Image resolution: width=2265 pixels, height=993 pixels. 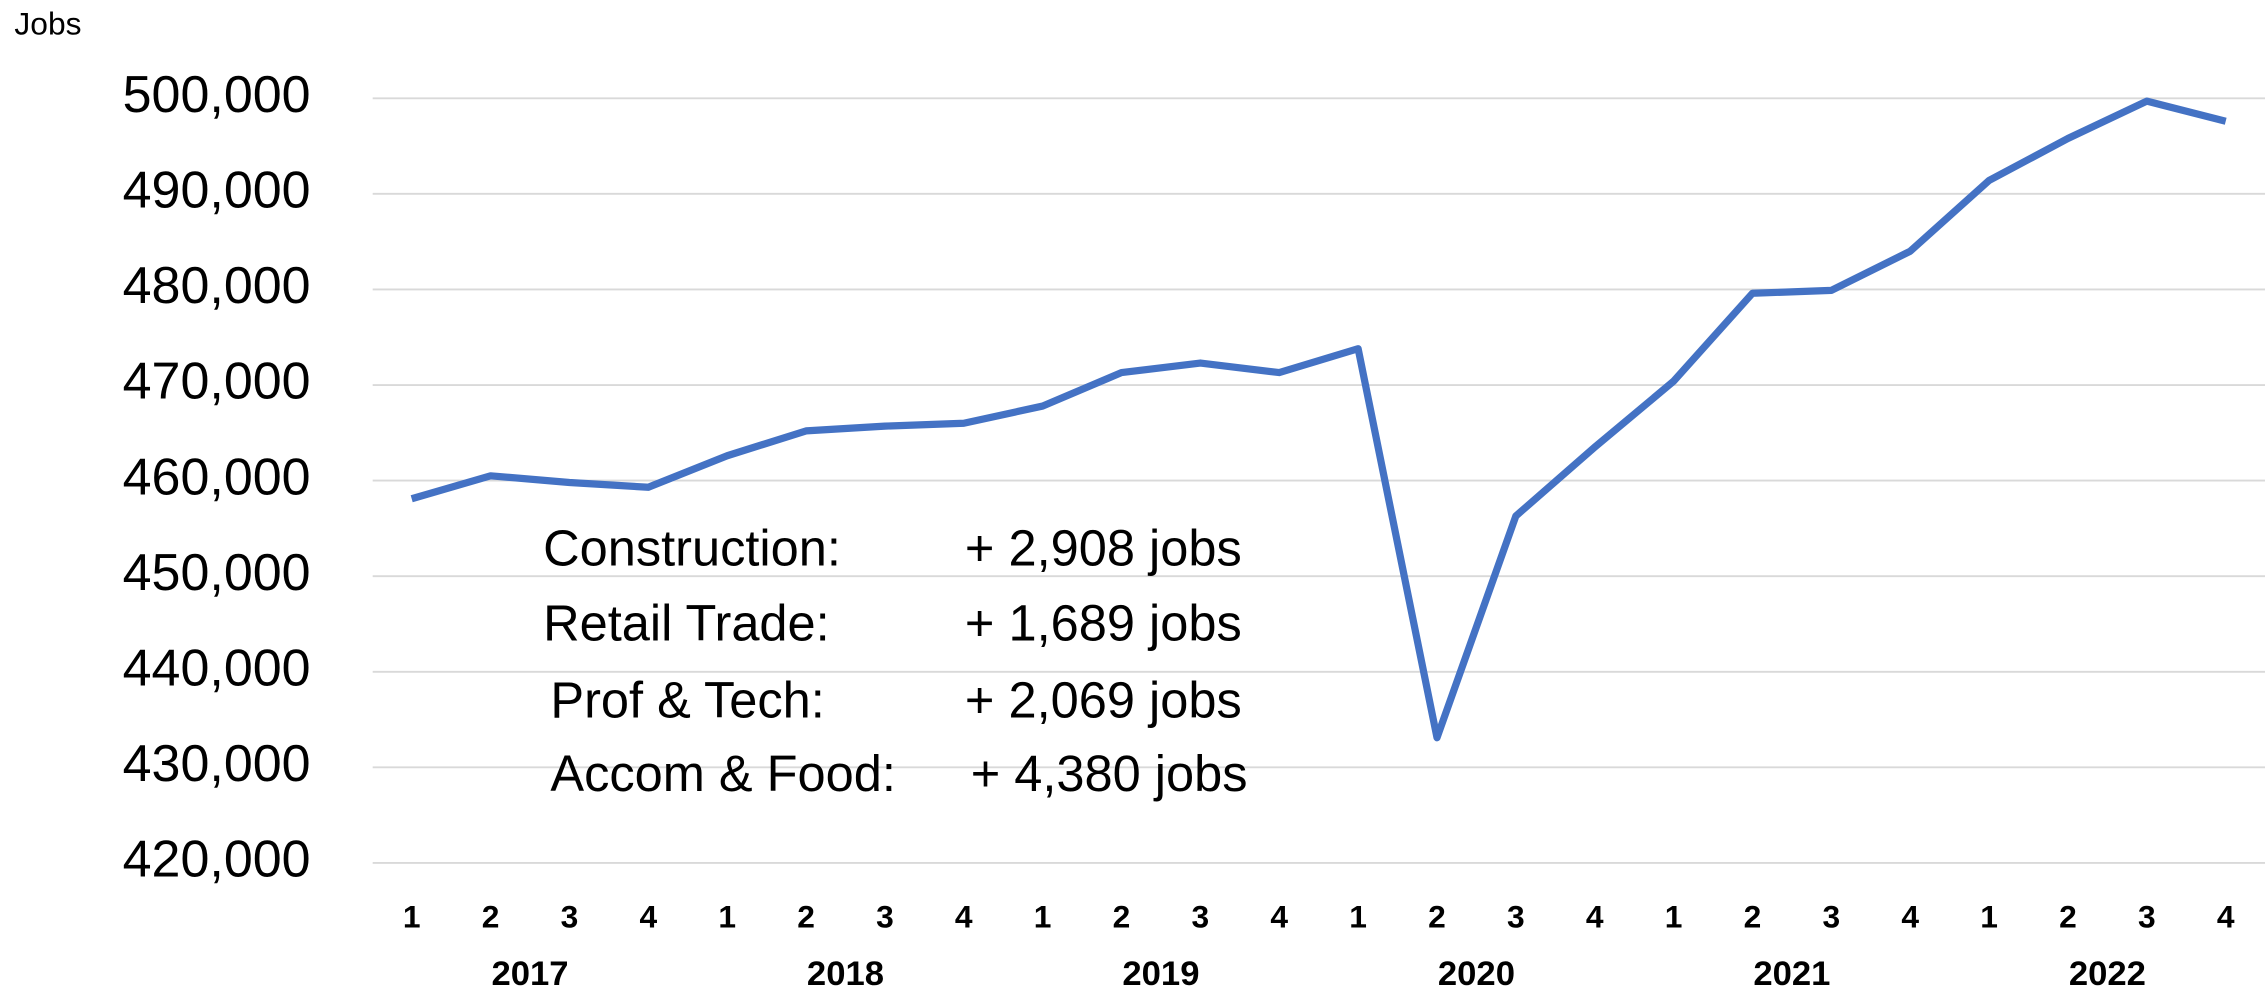 I want to click on y-tick-label: 490,000, so click(x=217, y=191).